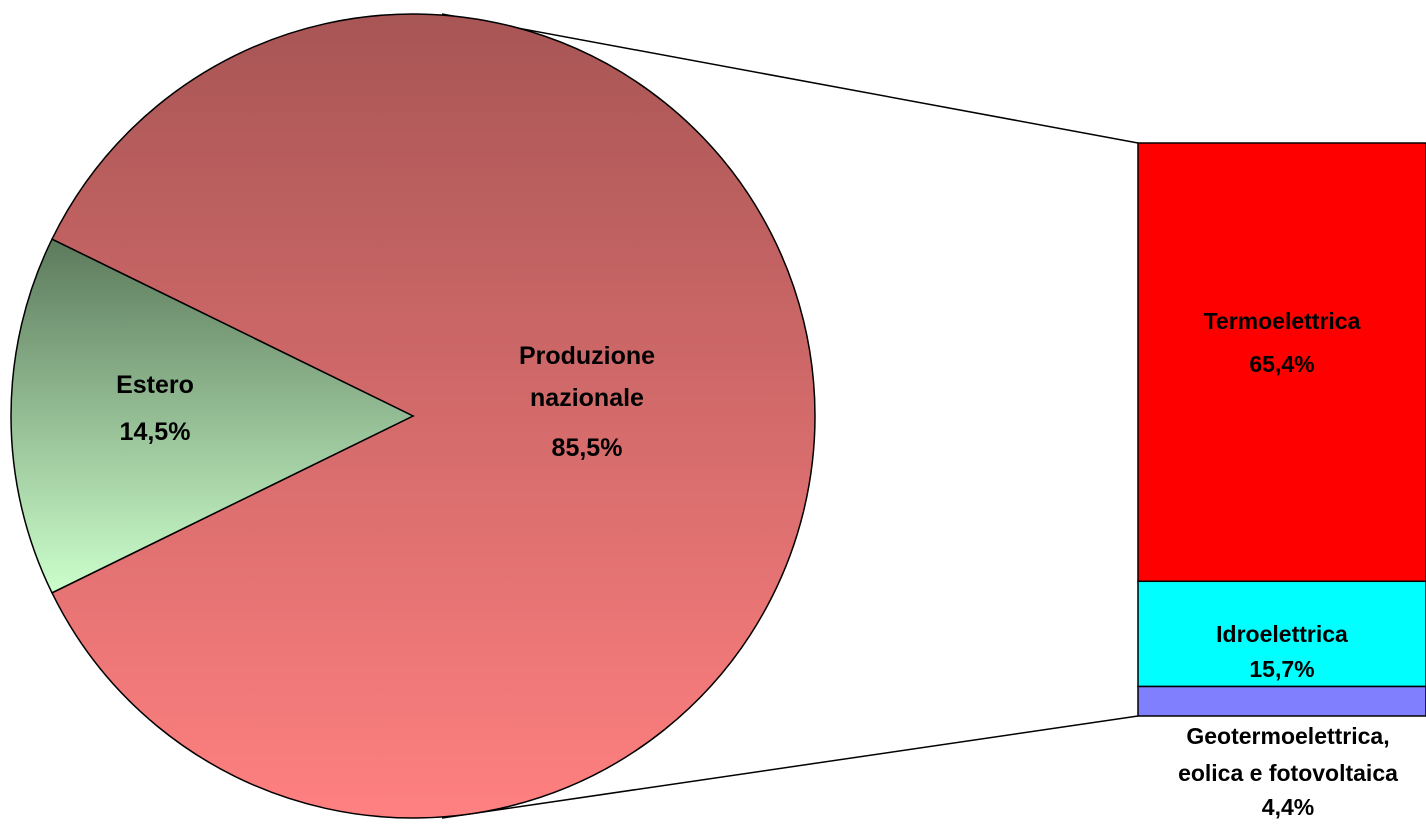 The width and height of the screenshot is (1426, 827). I want to click on pie-label-estero: Estero 14,5%, so click(155, 408).